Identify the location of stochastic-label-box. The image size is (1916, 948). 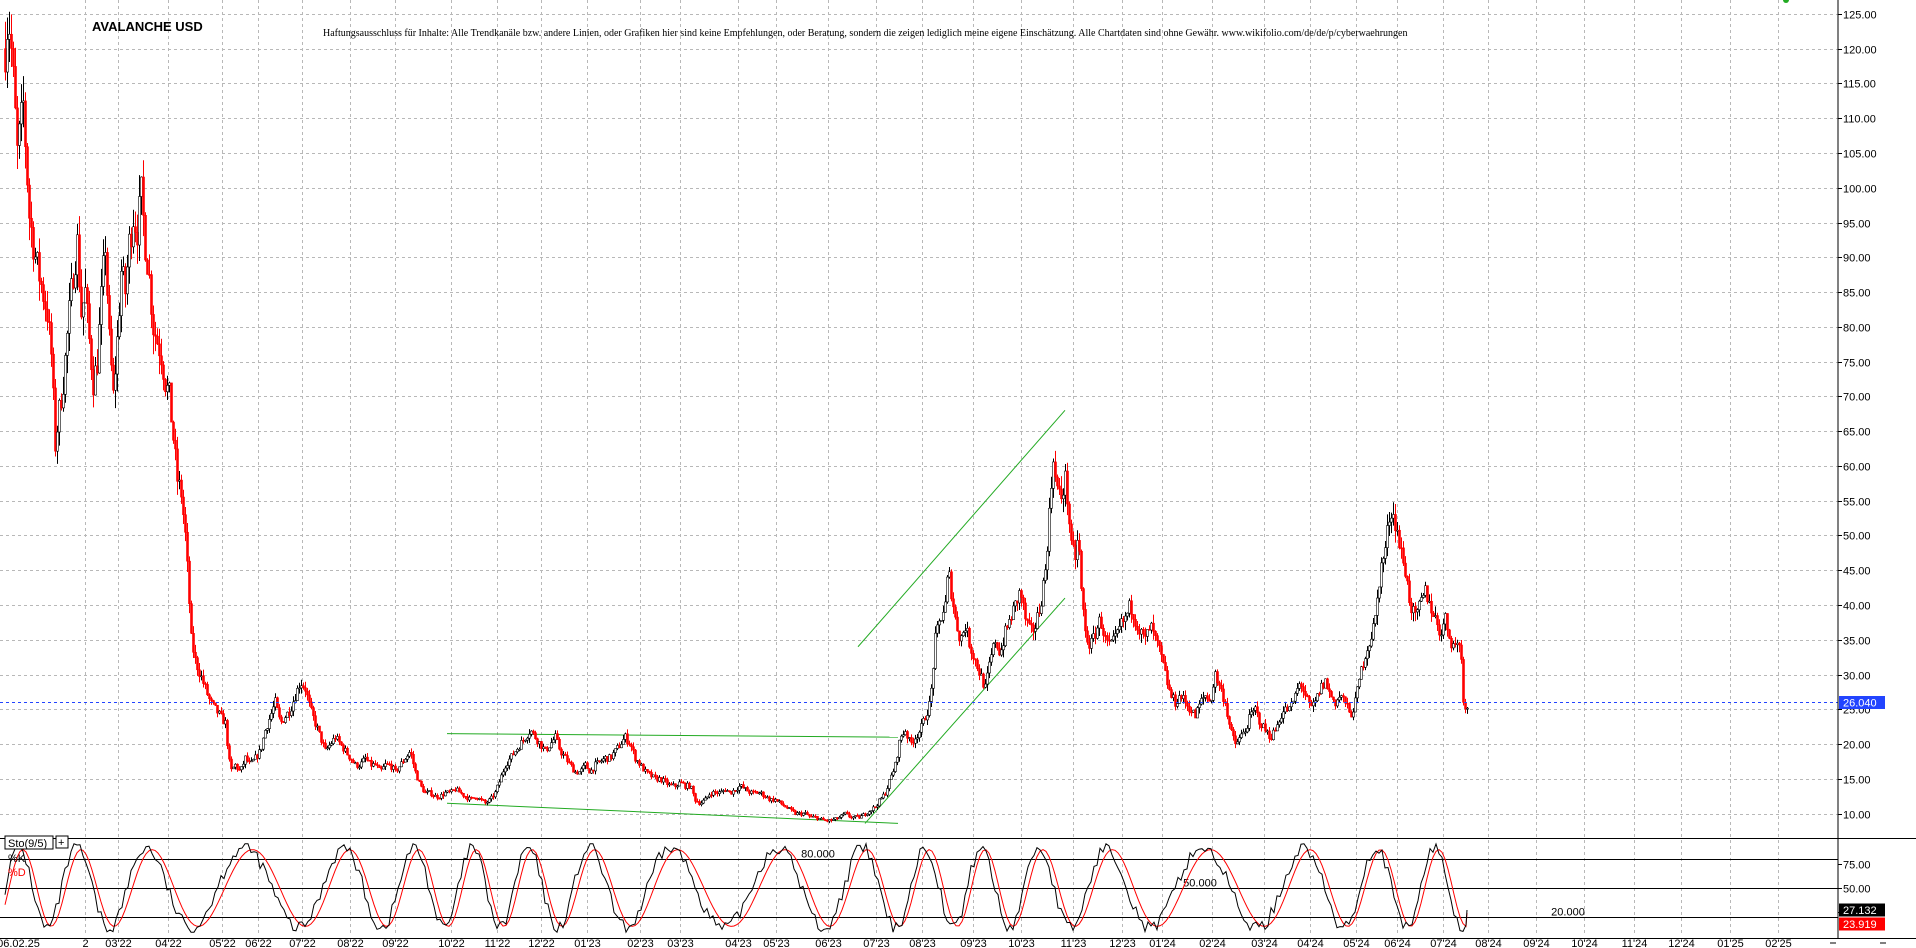
(29, 842).